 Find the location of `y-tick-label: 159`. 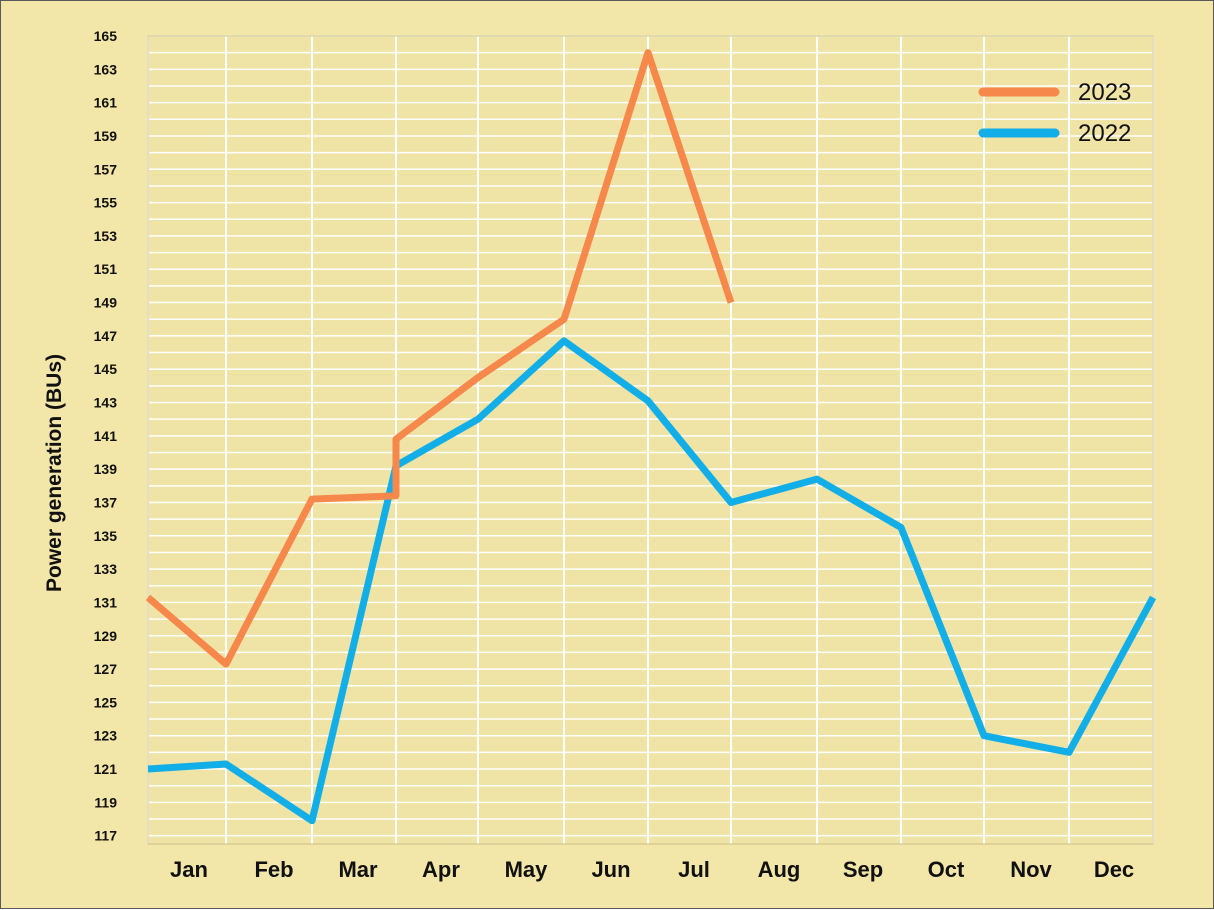

y-tick-label: 159 is located at coordinates (106, 136).